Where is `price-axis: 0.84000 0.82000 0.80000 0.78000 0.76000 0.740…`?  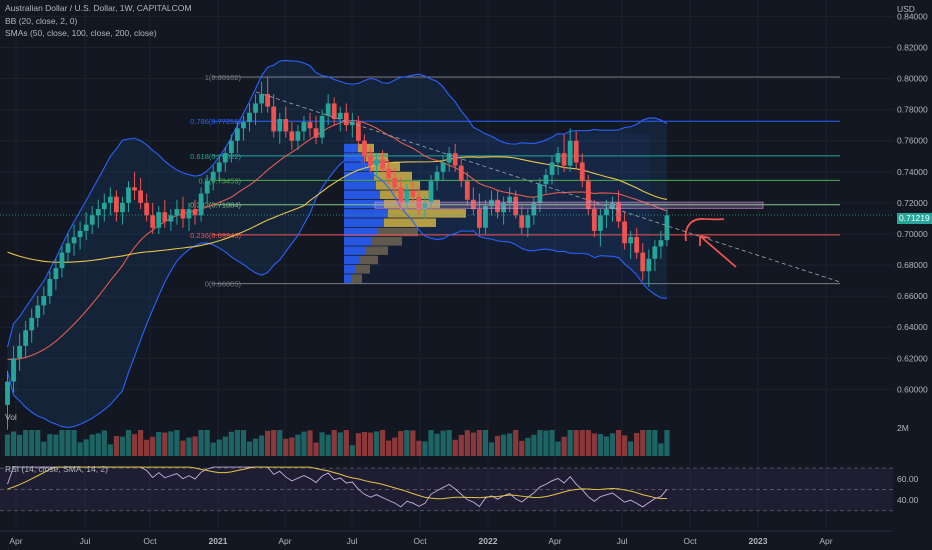
price-axis: 0.84000 0.82000 0.80000 0.78000 0.76000 0.740… is located at coordinates (912, 202).